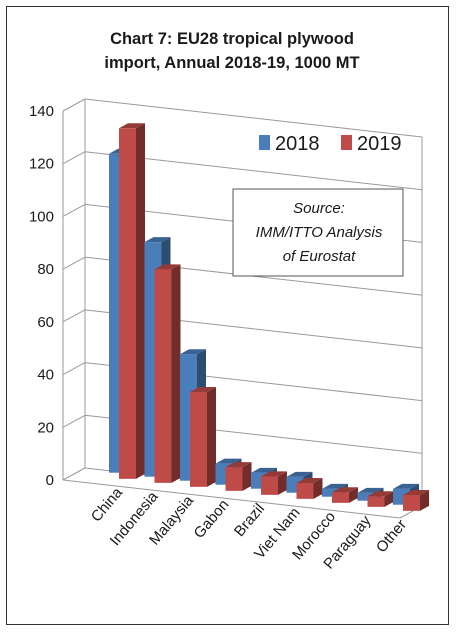 Image resolution: width=457 pixels, height=633 pixels. I want to click on bar-viet-nam-2019, so click(309, 488).